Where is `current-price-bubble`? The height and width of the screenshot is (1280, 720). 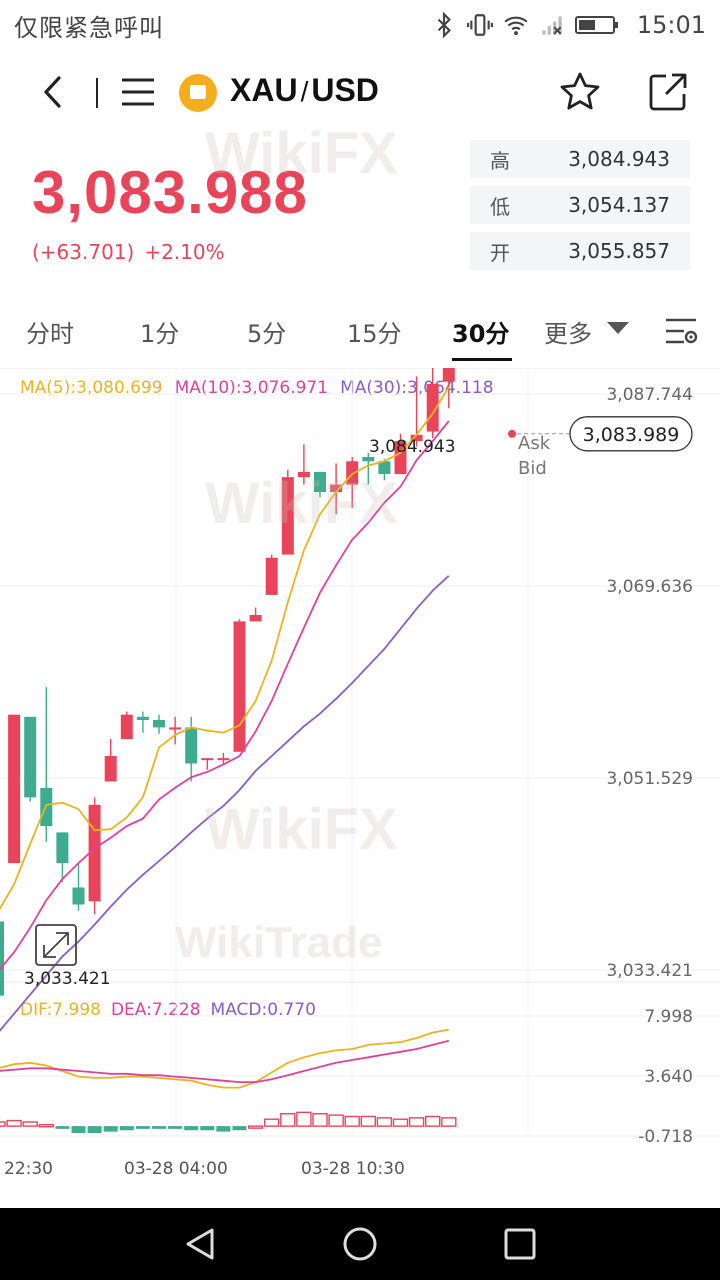
current-price-bubble is located at coordinates (631, 434).